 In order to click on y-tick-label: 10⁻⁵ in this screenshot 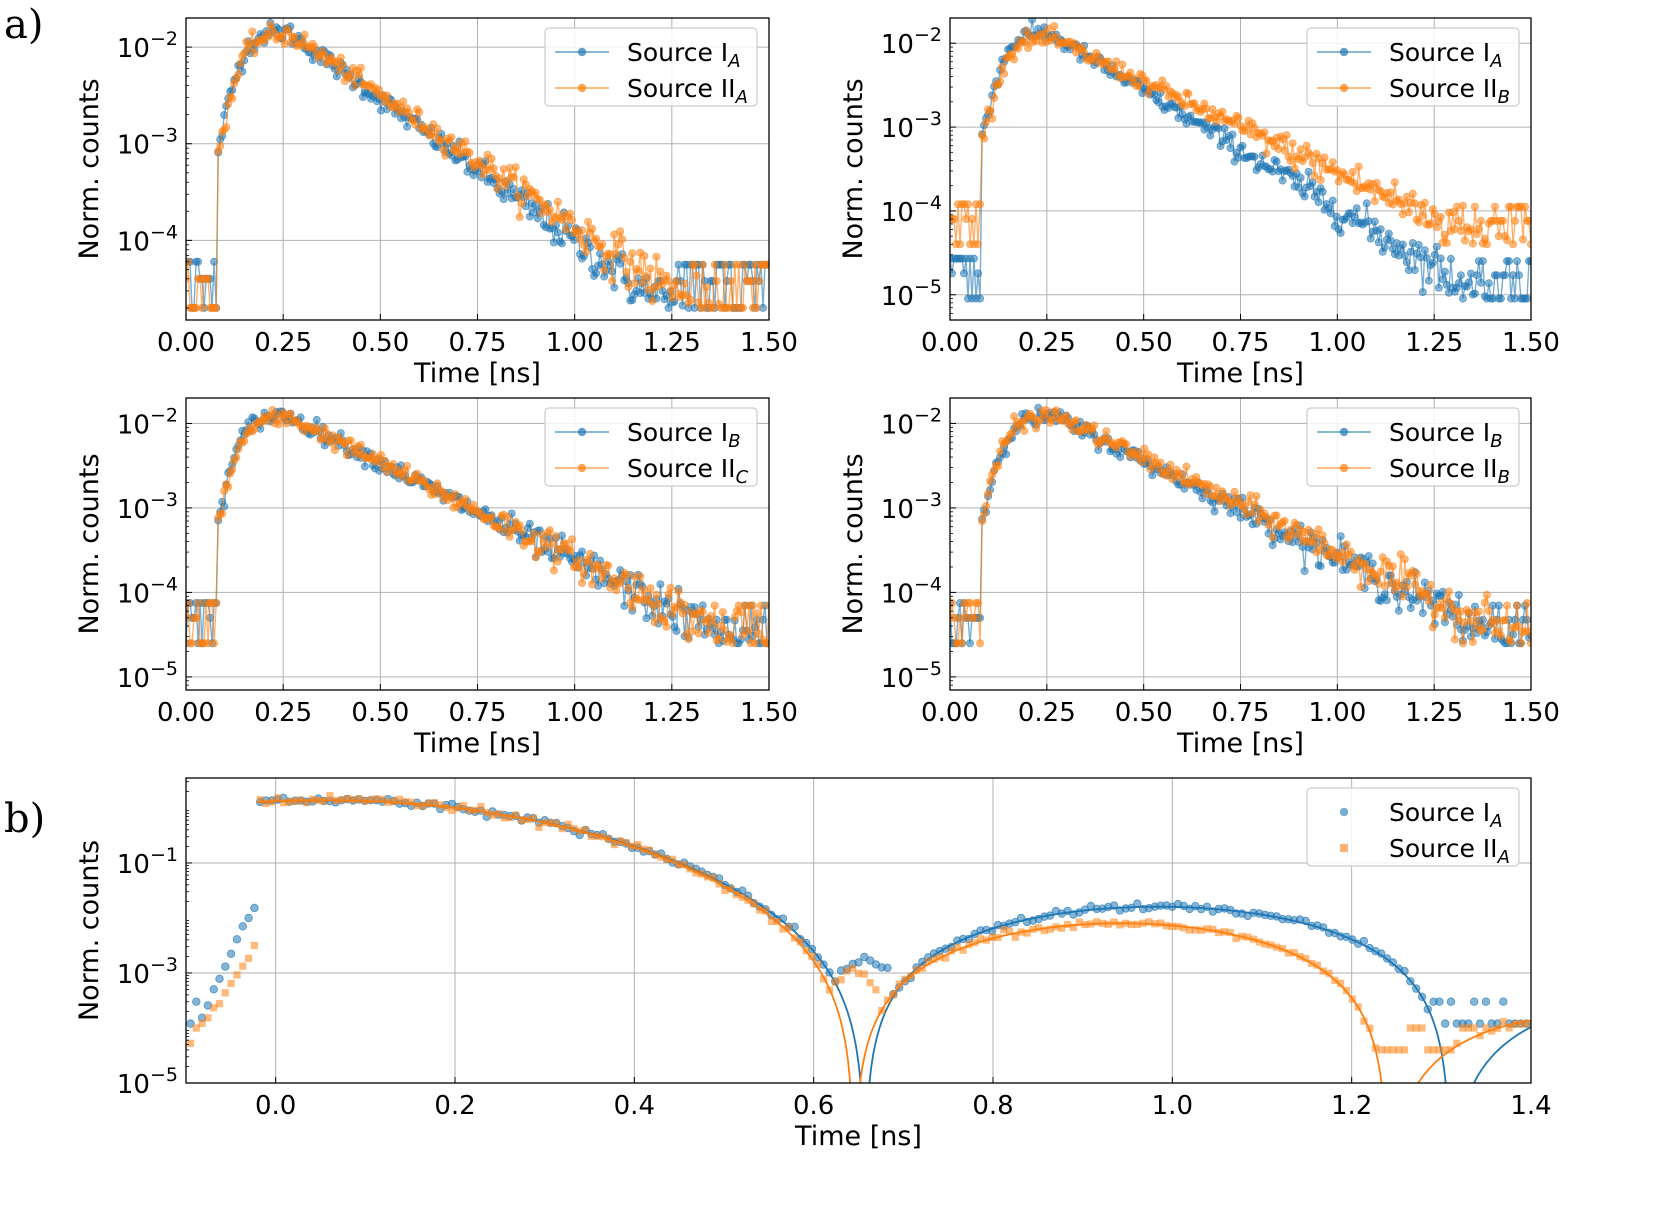, I will do `click(911, 294)`.